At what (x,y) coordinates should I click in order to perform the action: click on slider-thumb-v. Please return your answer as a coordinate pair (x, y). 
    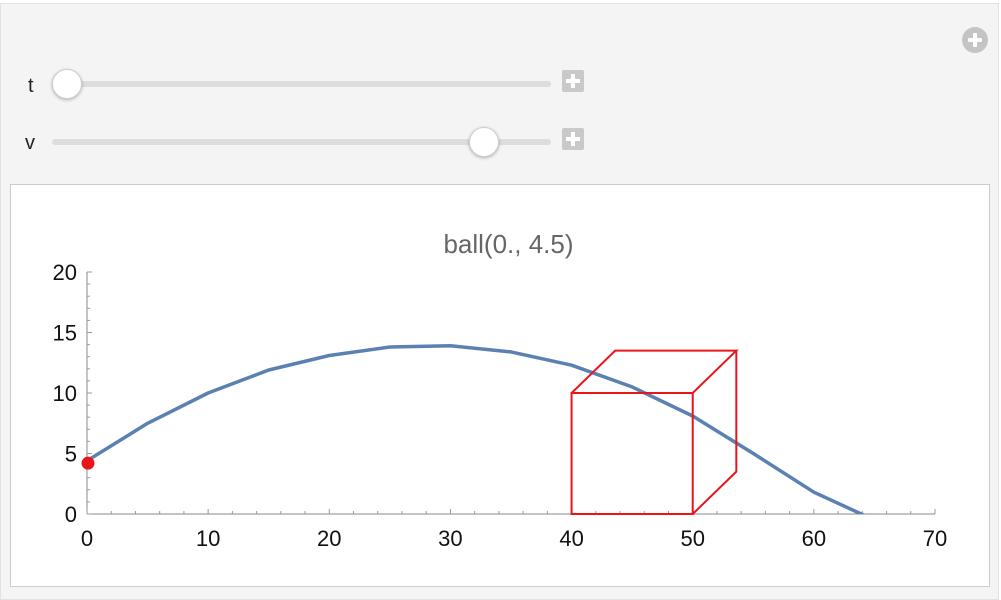
    Looking at the image, I should click on (484, 142).